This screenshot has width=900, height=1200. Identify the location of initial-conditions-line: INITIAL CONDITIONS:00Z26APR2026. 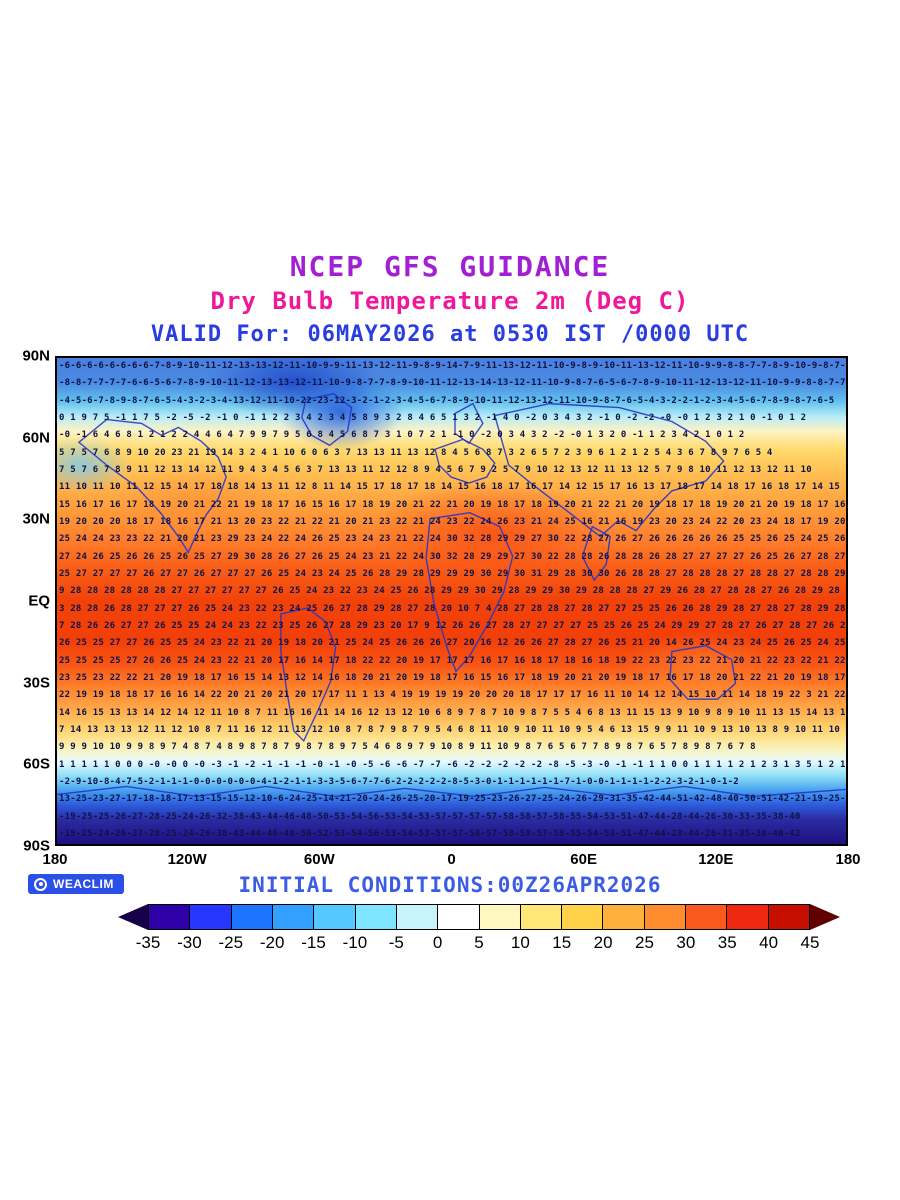
(450, 885).